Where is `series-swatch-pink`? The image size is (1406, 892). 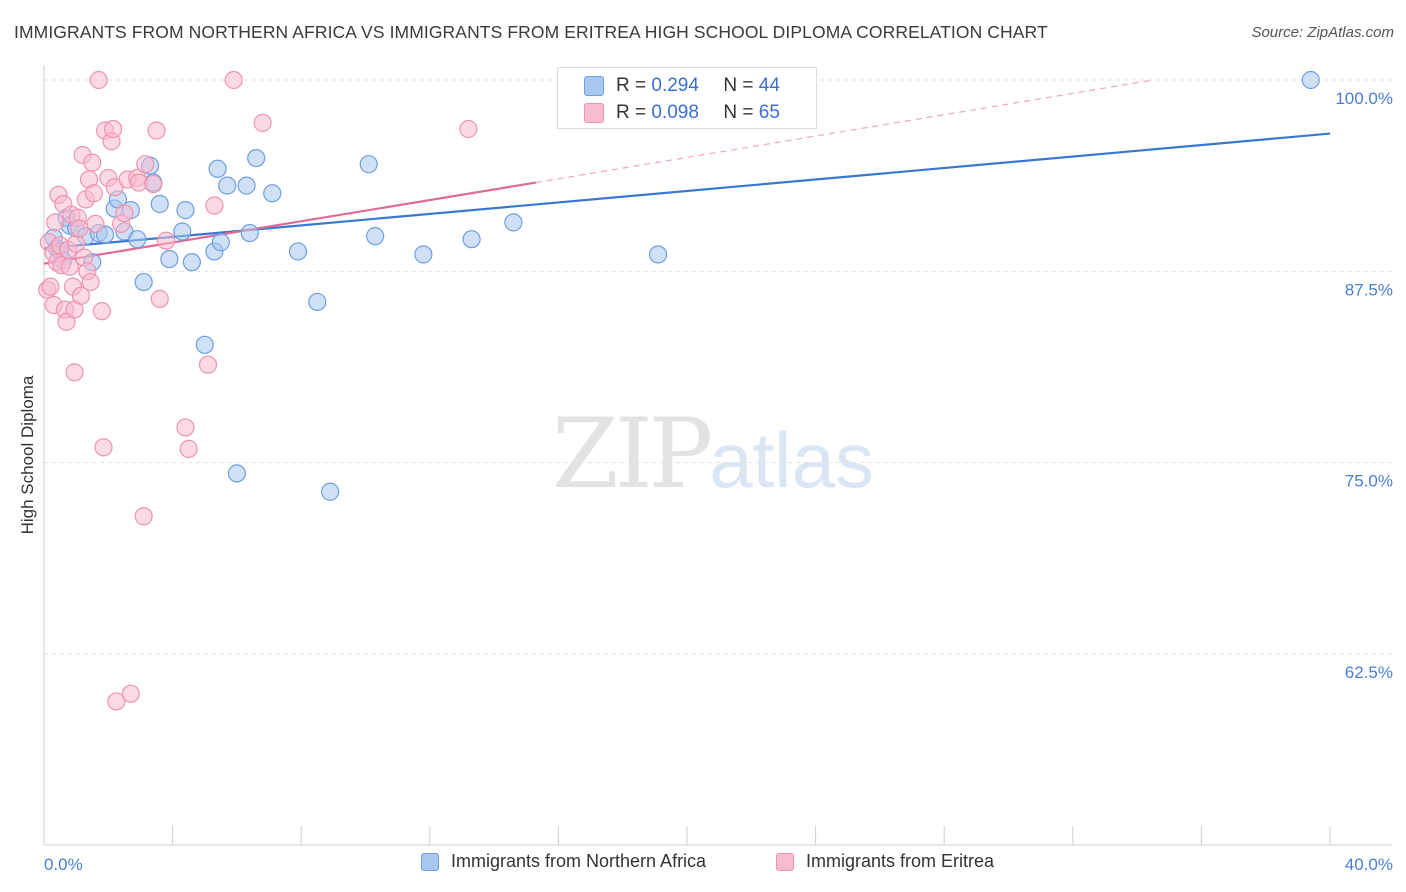 series-swatch-pink is located at coordinates (785, 861).